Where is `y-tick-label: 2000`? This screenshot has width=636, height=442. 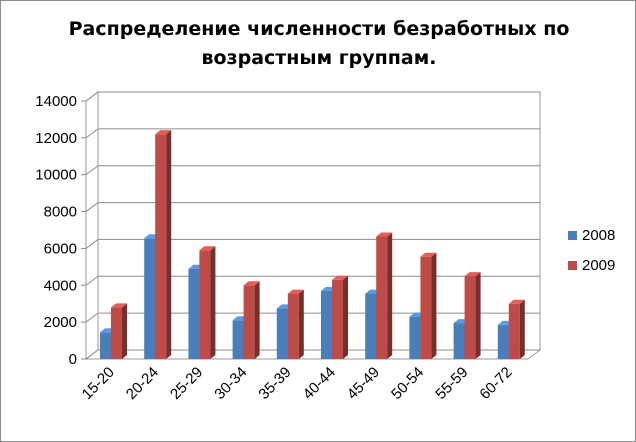
y-tick-label: 2000 is located at coordinates (60, 322).